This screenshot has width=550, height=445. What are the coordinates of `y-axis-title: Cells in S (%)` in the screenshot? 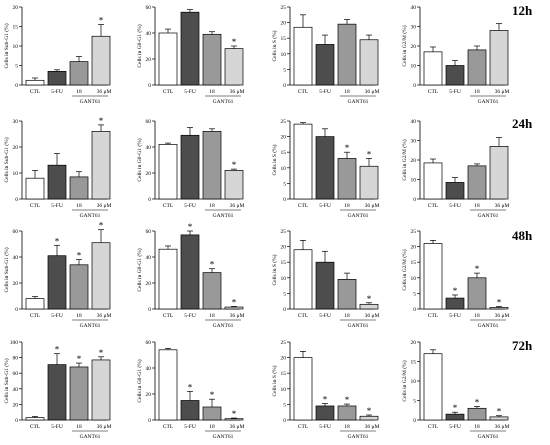 It's located at (274, 380).